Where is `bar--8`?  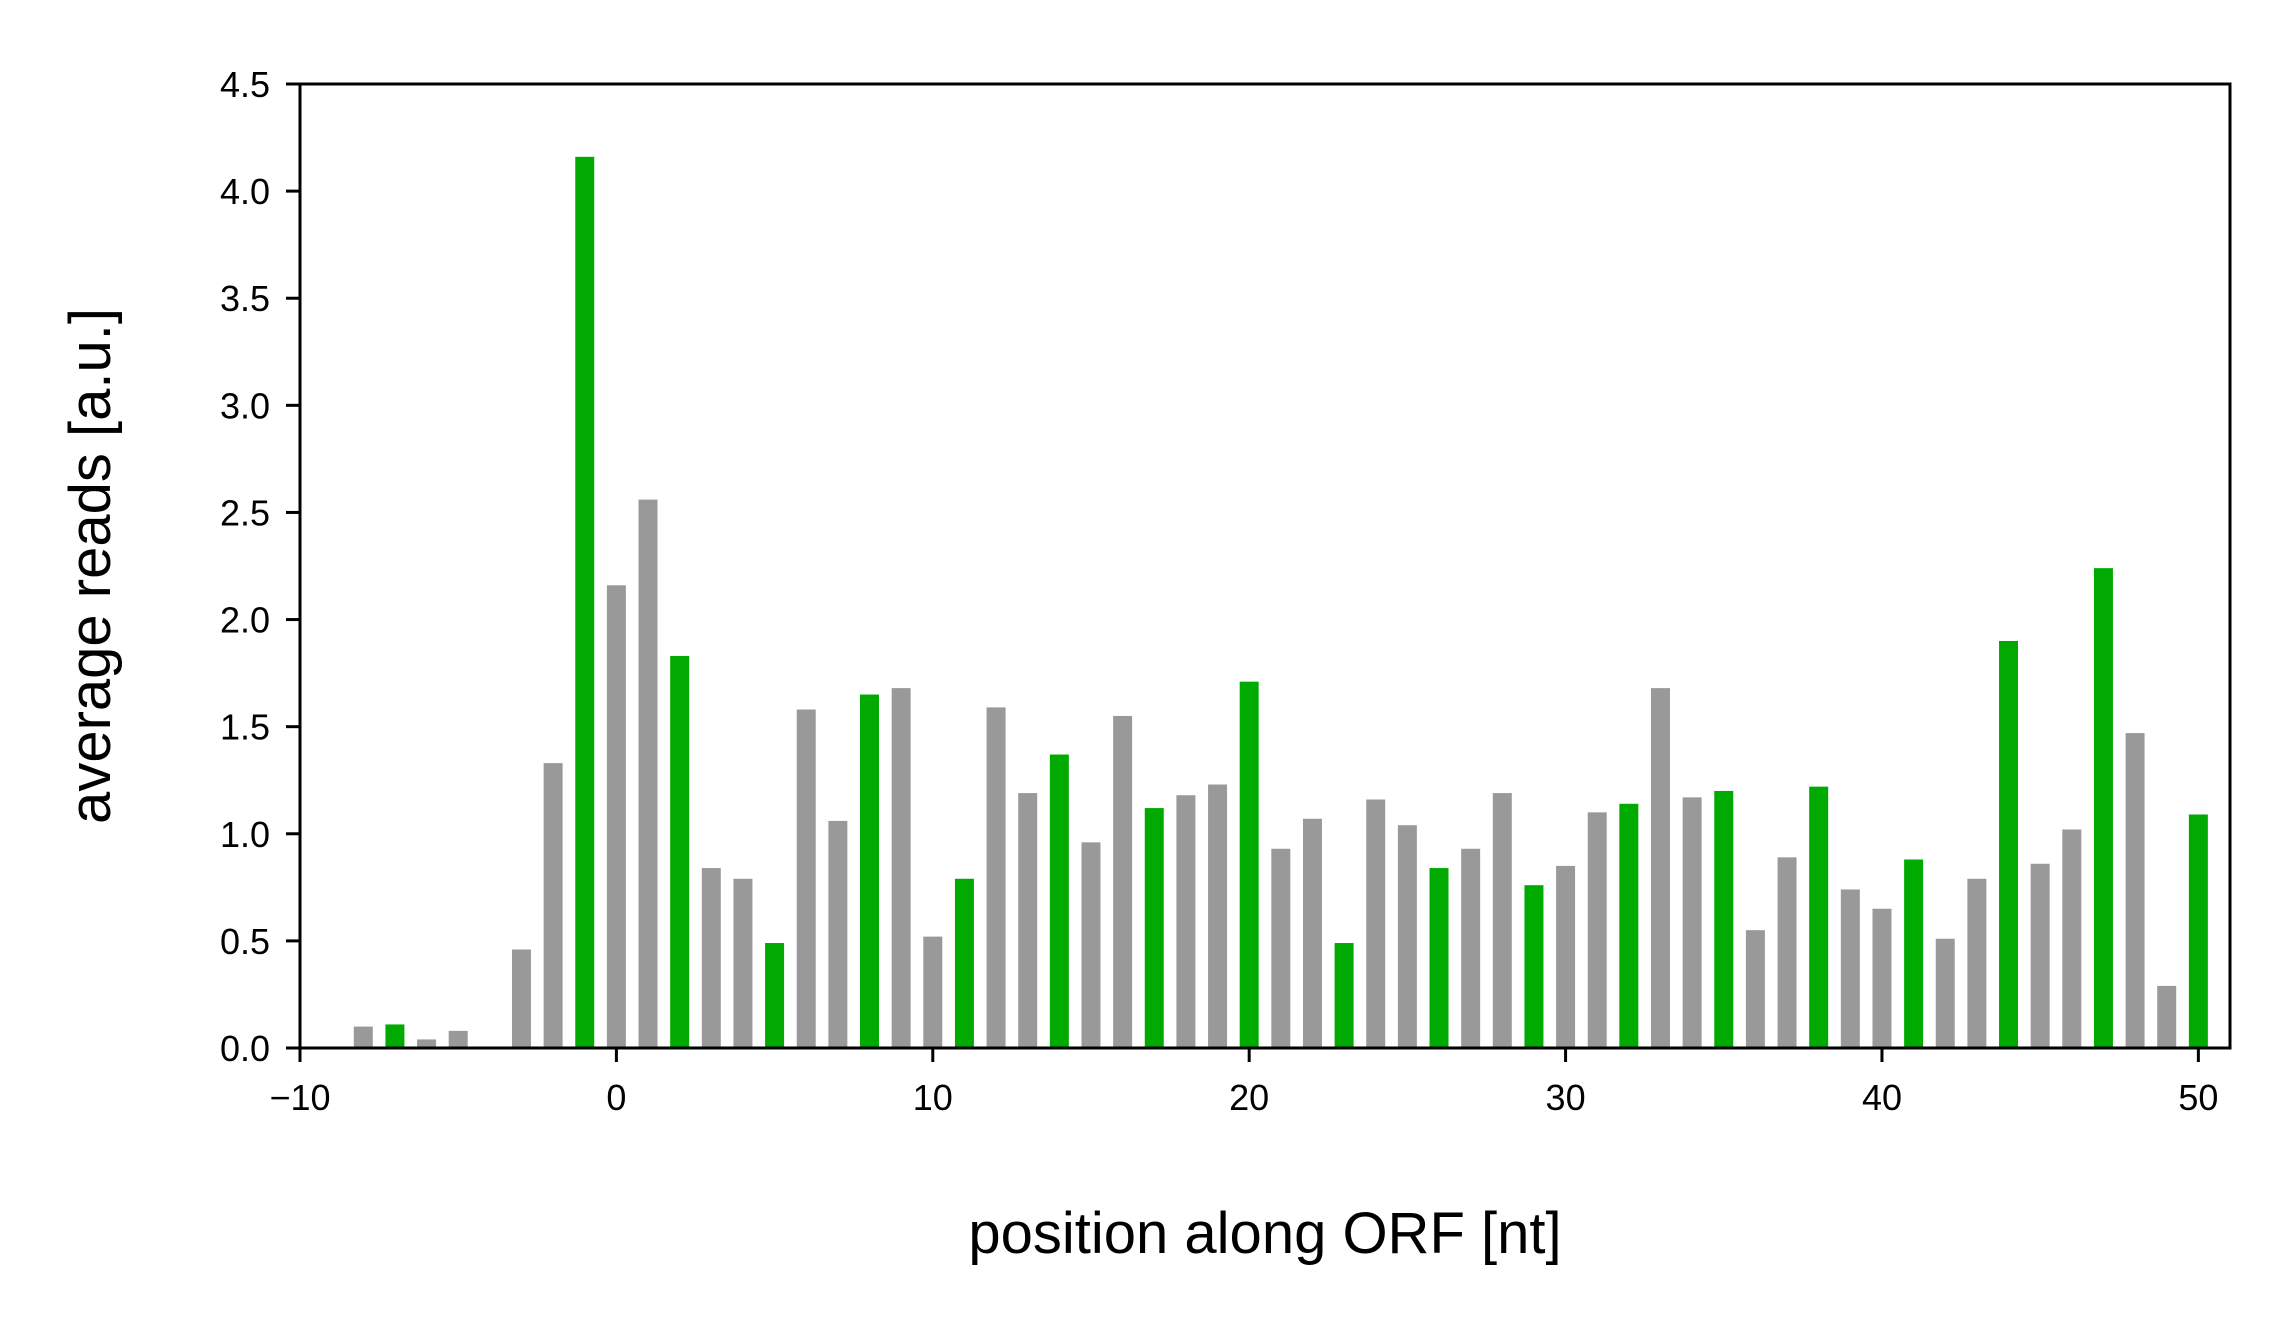 bar--8 is located at coordinates (363, 1037).